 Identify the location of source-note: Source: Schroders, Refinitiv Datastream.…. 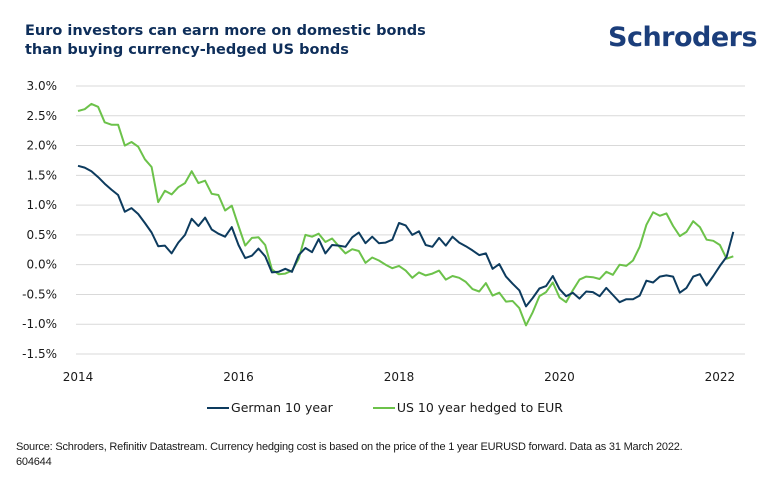
(349, 447).